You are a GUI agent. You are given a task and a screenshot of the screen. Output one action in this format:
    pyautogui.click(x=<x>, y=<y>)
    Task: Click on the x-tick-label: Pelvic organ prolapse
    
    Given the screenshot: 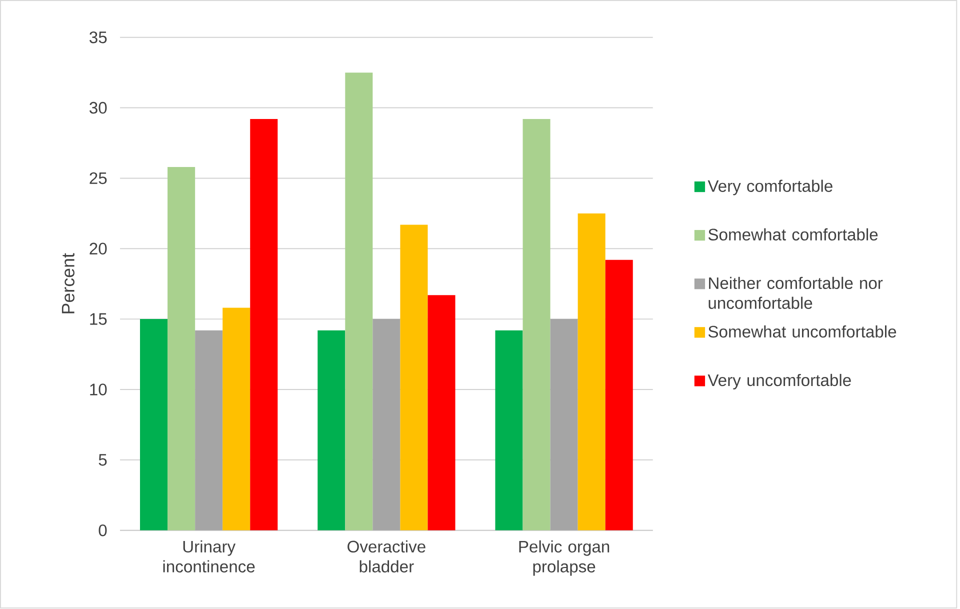 What is the action you would take?
    pyautogui.click(x=564, y=558)
    